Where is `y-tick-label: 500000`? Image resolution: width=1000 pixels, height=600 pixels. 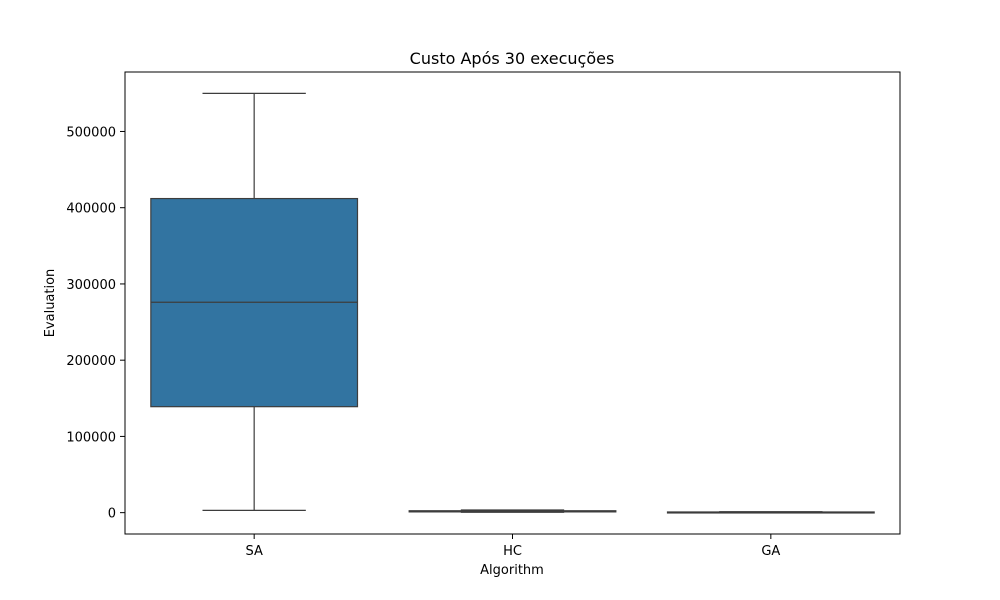
y-tick-label: 500000 is located at coordinates (91, 132).